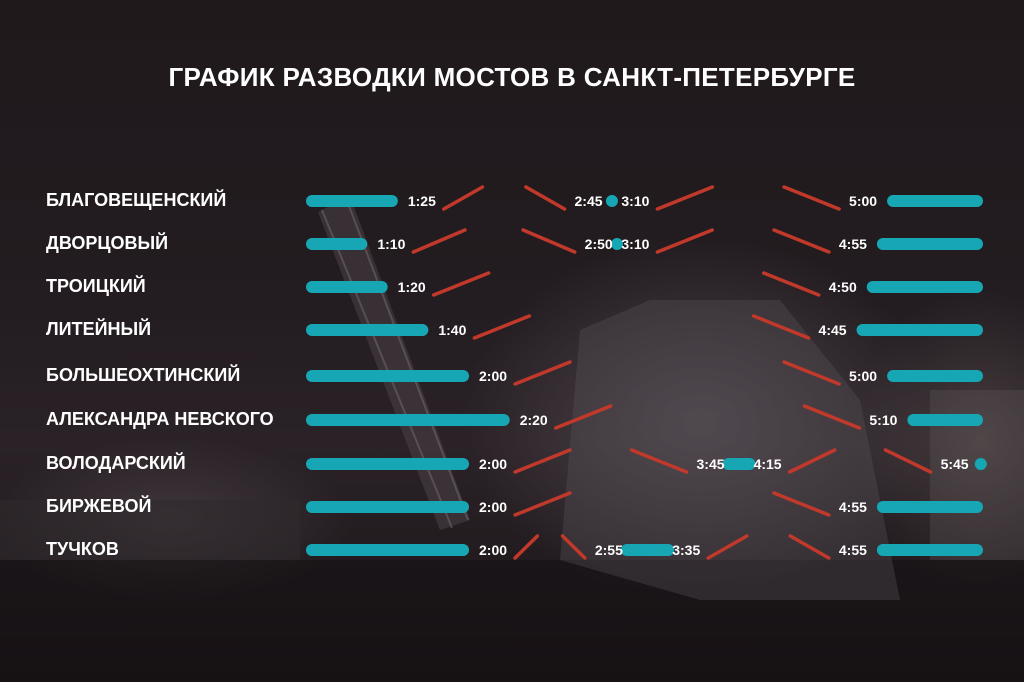 This screenshot has height=682, width=1024. I want to click on time-label: 1:20, so click(412, 287).